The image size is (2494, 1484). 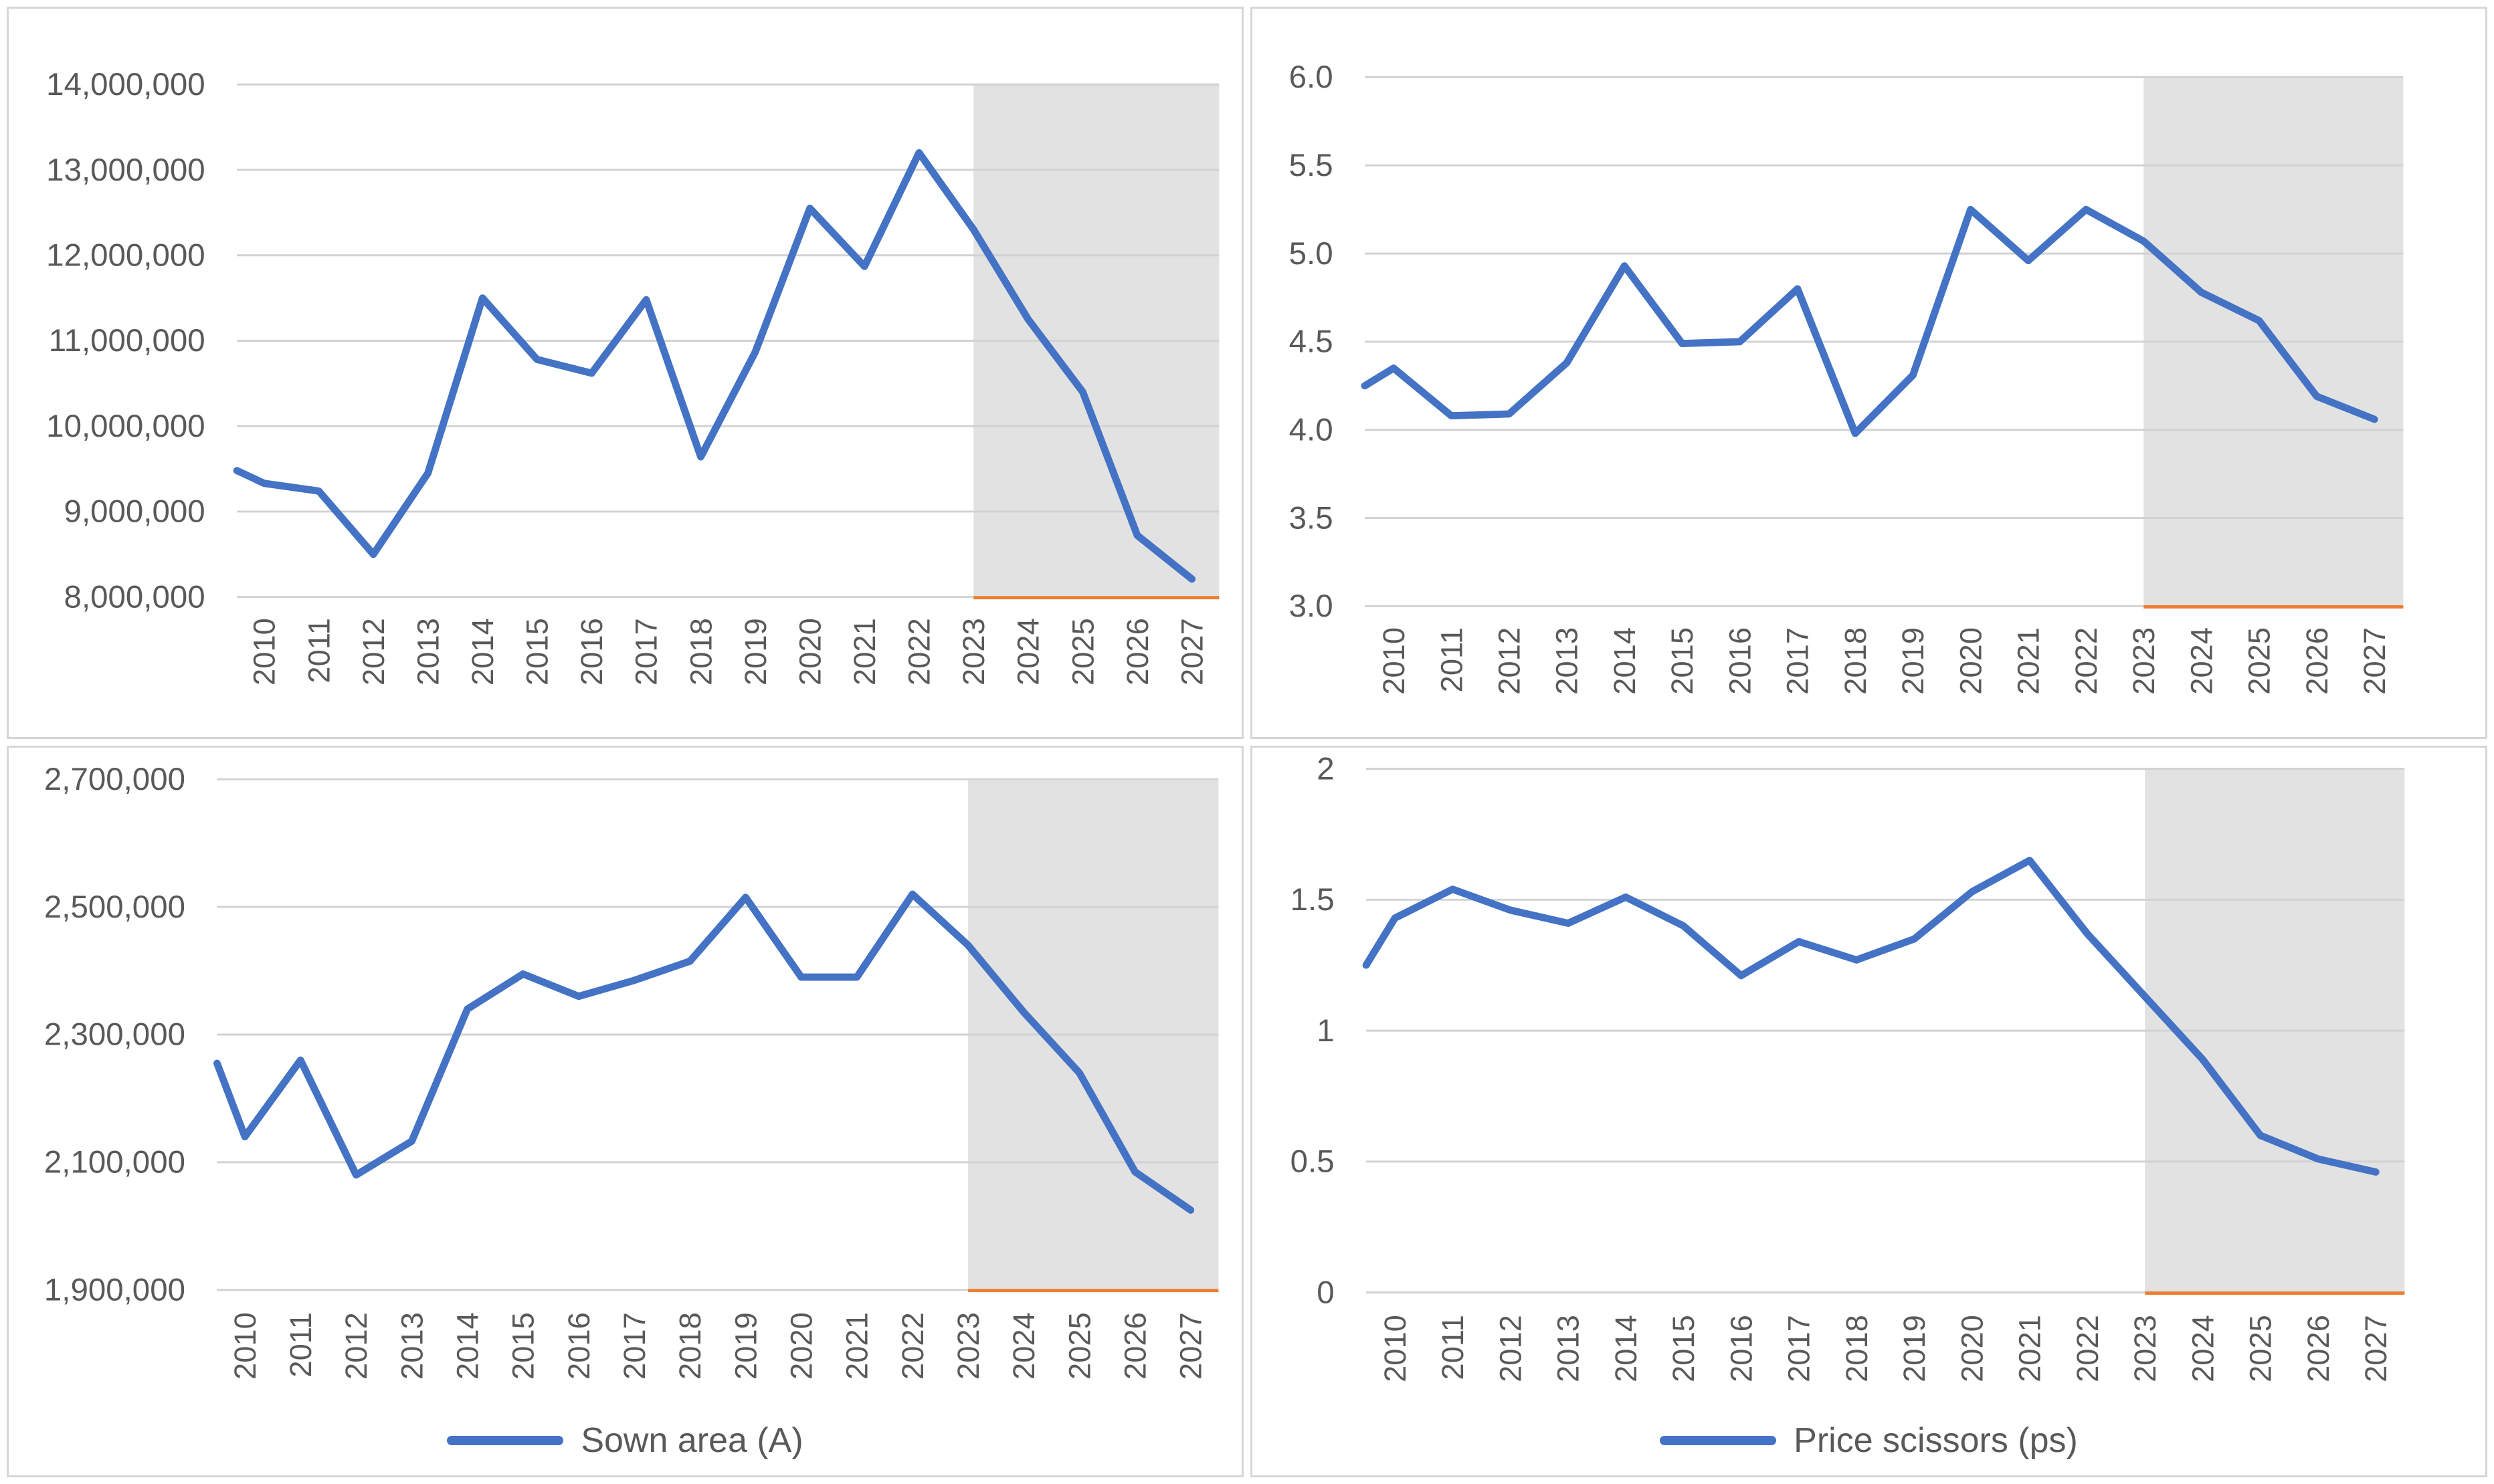 I want to click on y-tick-label: 4.0, so click(x=1311, y=430).